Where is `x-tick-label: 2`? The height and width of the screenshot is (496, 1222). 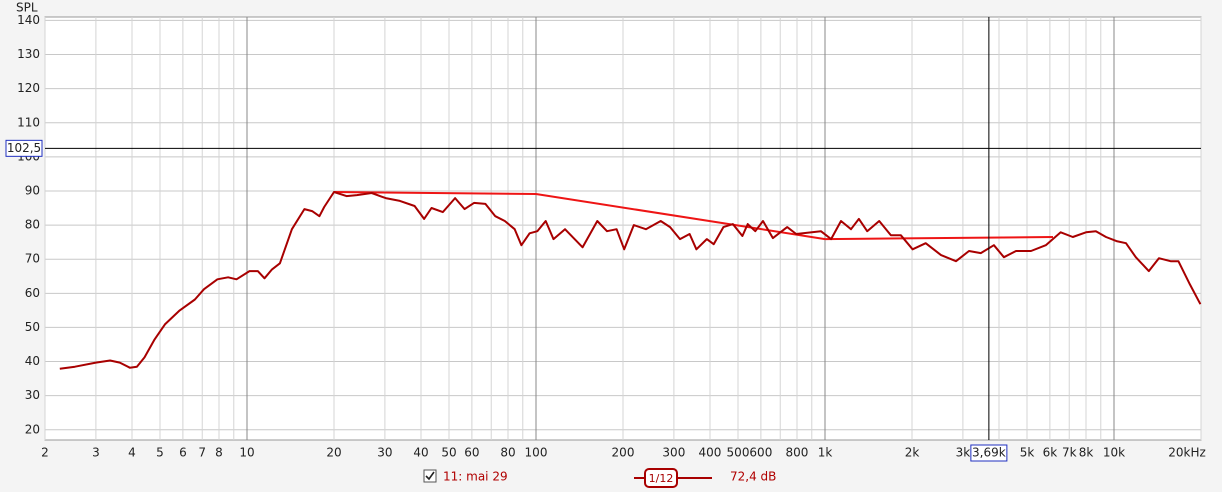
x-tick-label: 2 is located at coordinates (45, 453).